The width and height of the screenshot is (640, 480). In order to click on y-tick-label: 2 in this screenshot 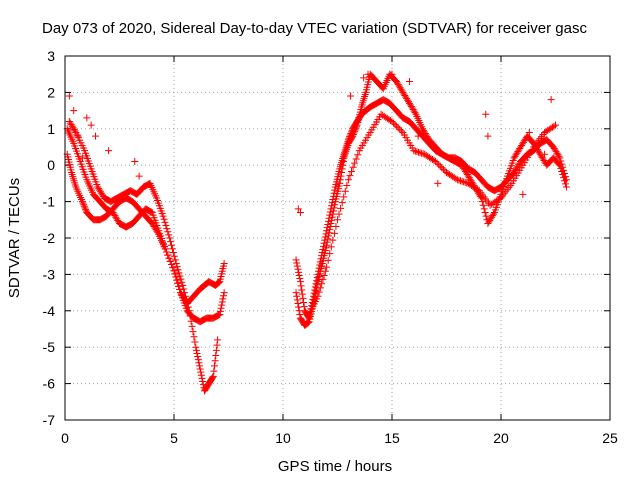, I will do `click(51, 92)`.